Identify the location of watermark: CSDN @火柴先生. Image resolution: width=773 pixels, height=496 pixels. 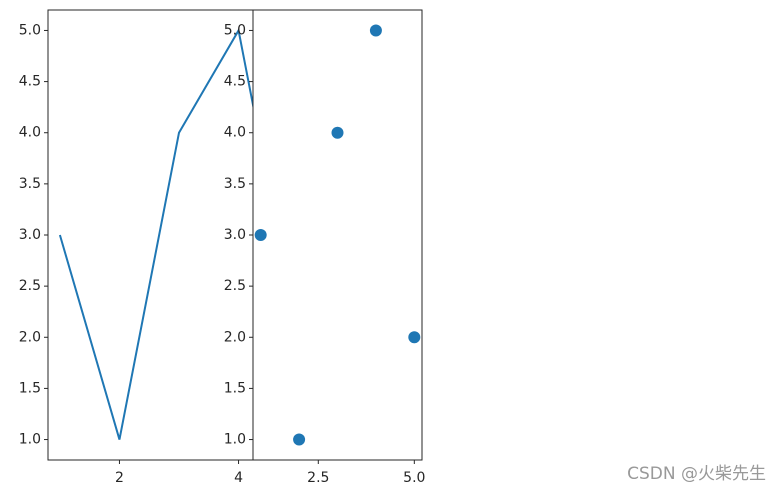
(696, 474).